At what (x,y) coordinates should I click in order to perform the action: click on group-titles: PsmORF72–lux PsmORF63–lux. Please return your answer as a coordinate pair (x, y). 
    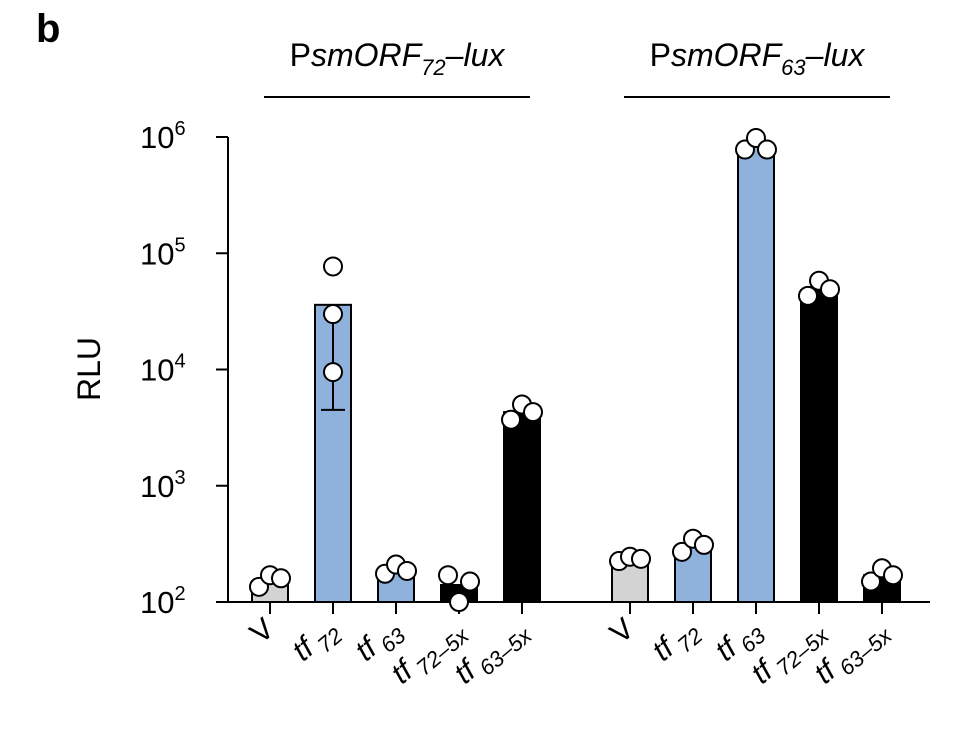
    Looking at the image, I should click on (577, 67).